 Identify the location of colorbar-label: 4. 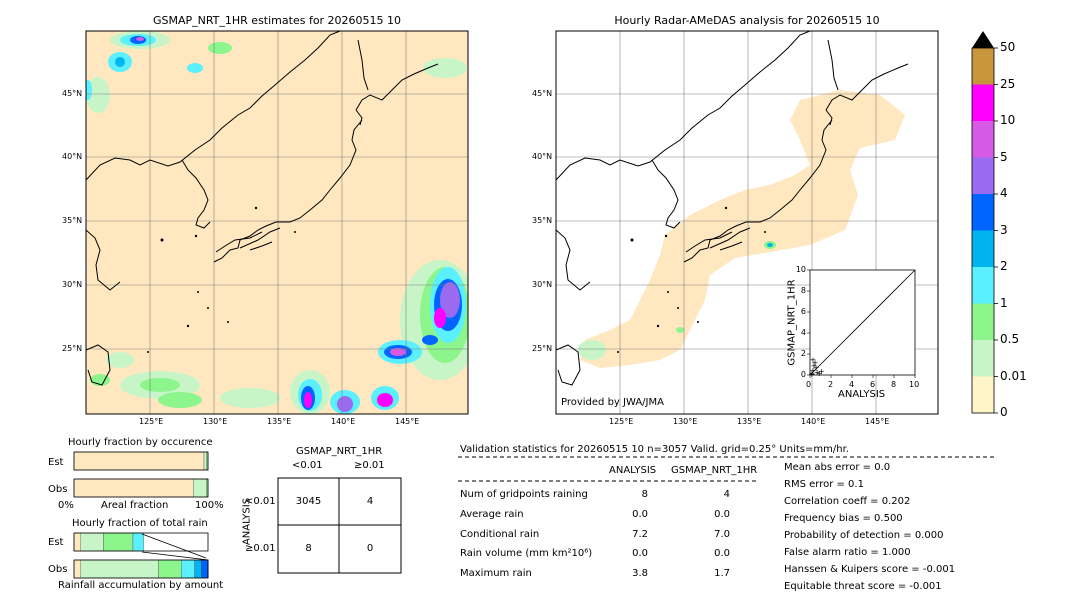
(1004, 193).